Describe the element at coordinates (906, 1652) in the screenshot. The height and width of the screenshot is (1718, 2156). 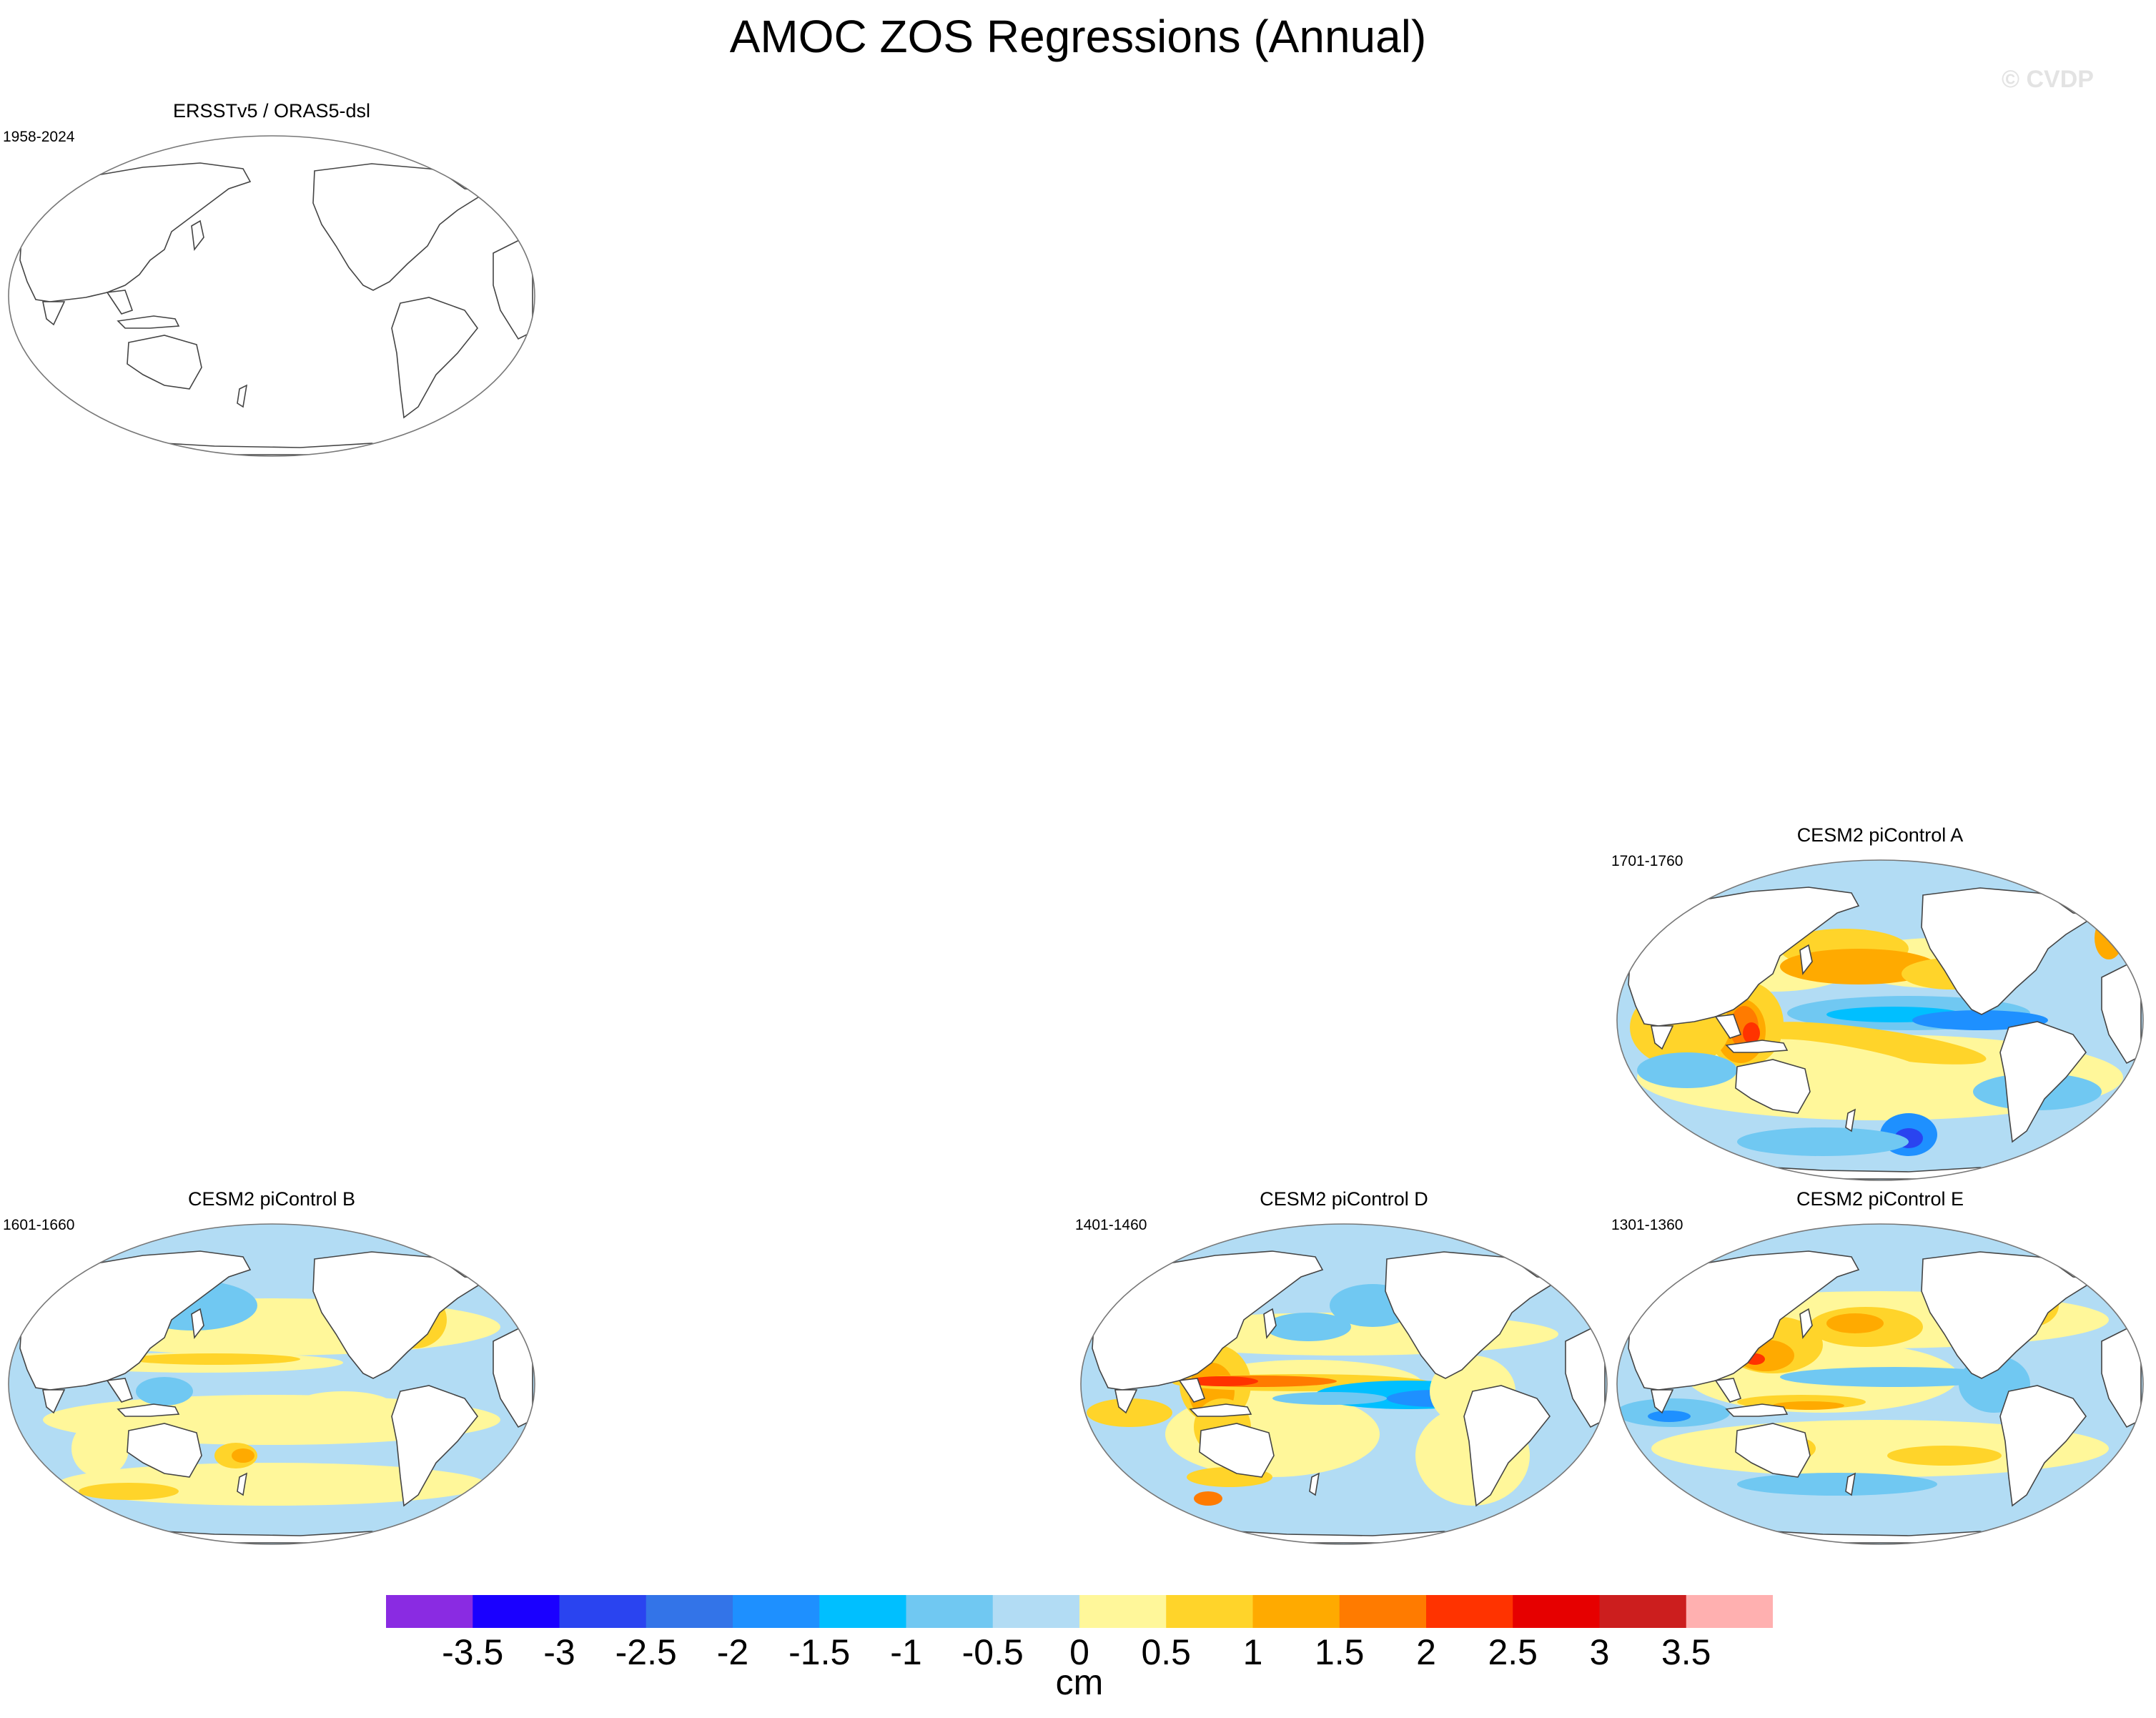
I see `colorbar-tick-label: -1` at that location.